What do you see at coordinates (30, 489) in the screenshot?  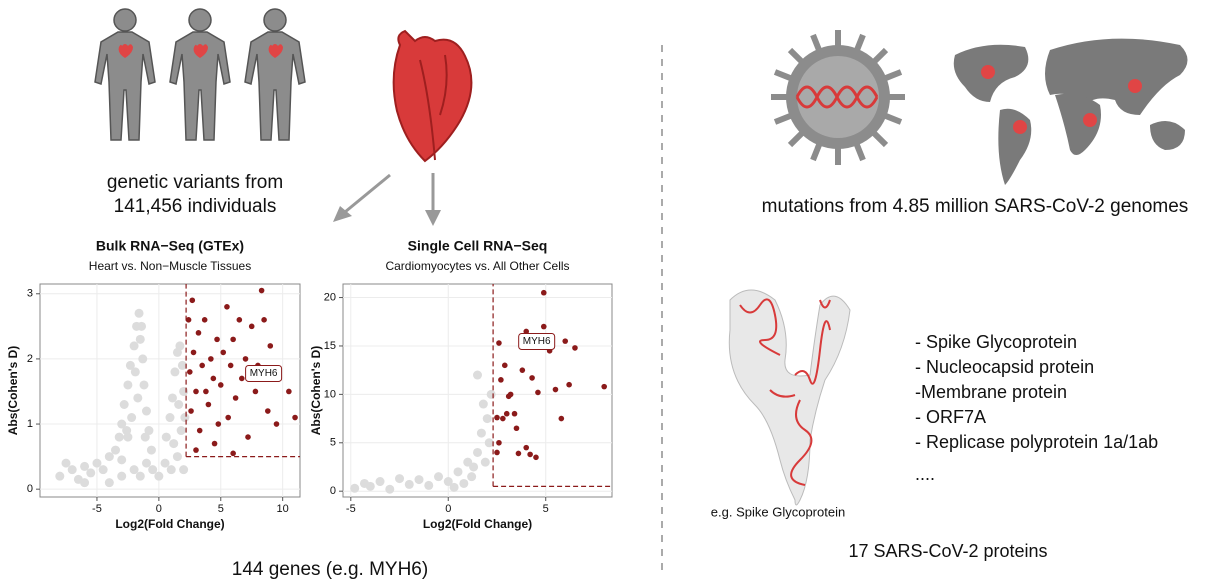 I see `y-tick-label: 0` at bounding box center [30, 489].